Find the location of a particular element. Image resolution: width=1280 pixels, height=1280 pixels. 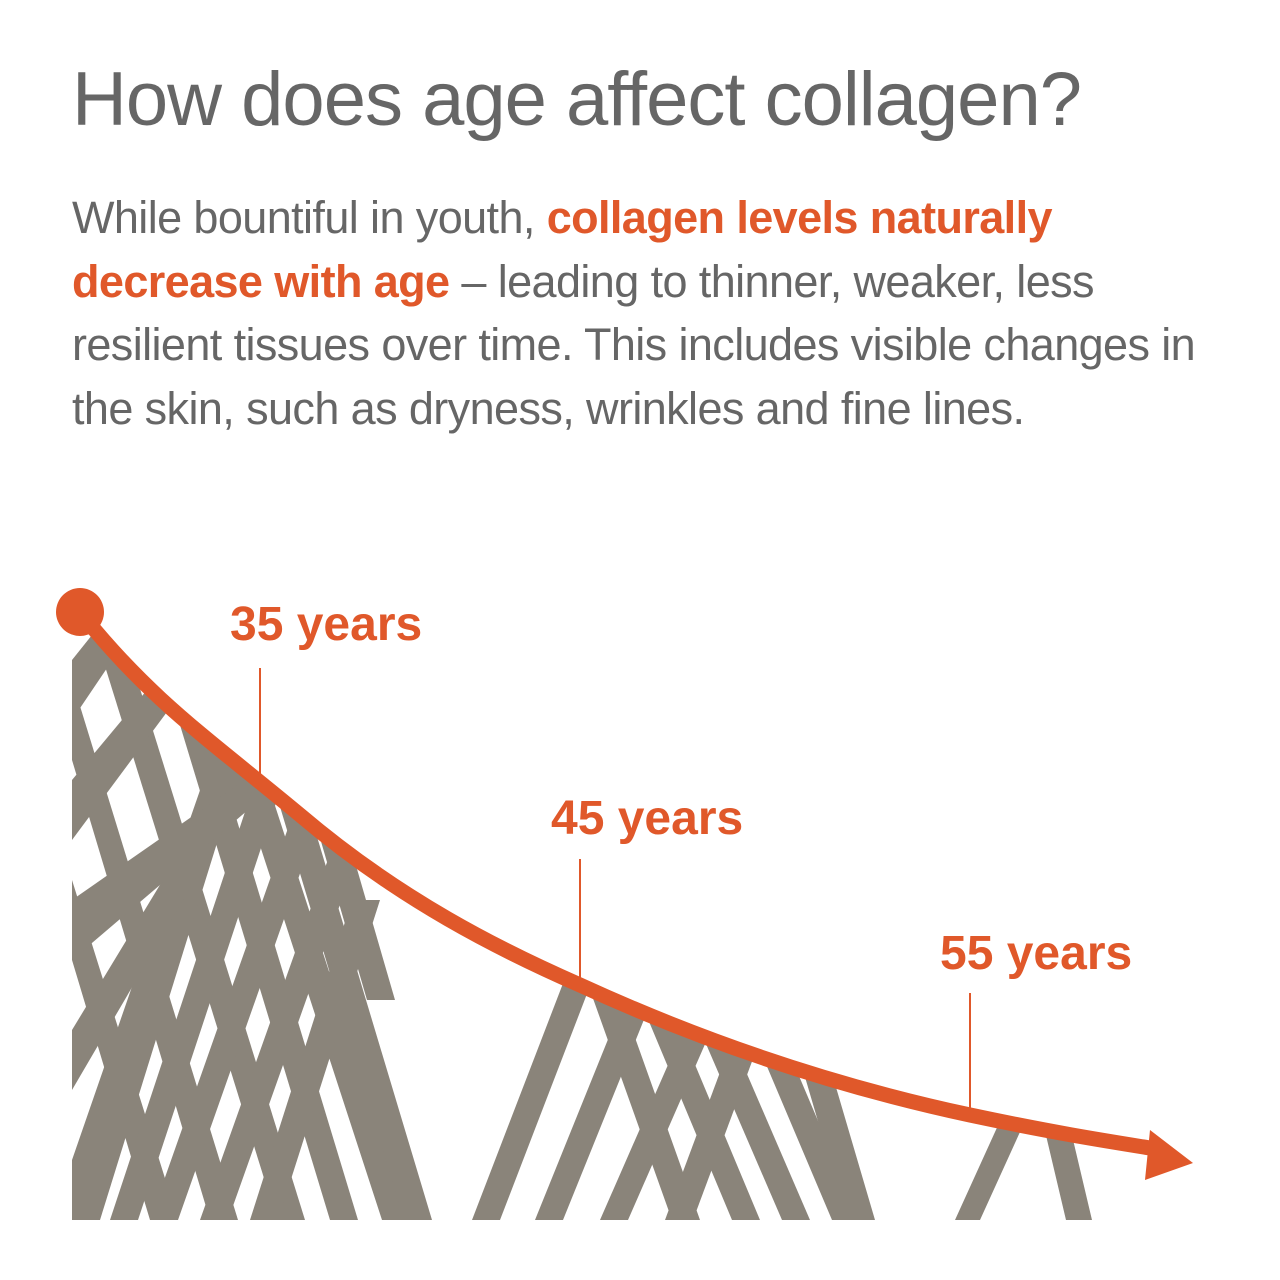

page-title: How does age affect collagen? is located at coordinates (577, 99).